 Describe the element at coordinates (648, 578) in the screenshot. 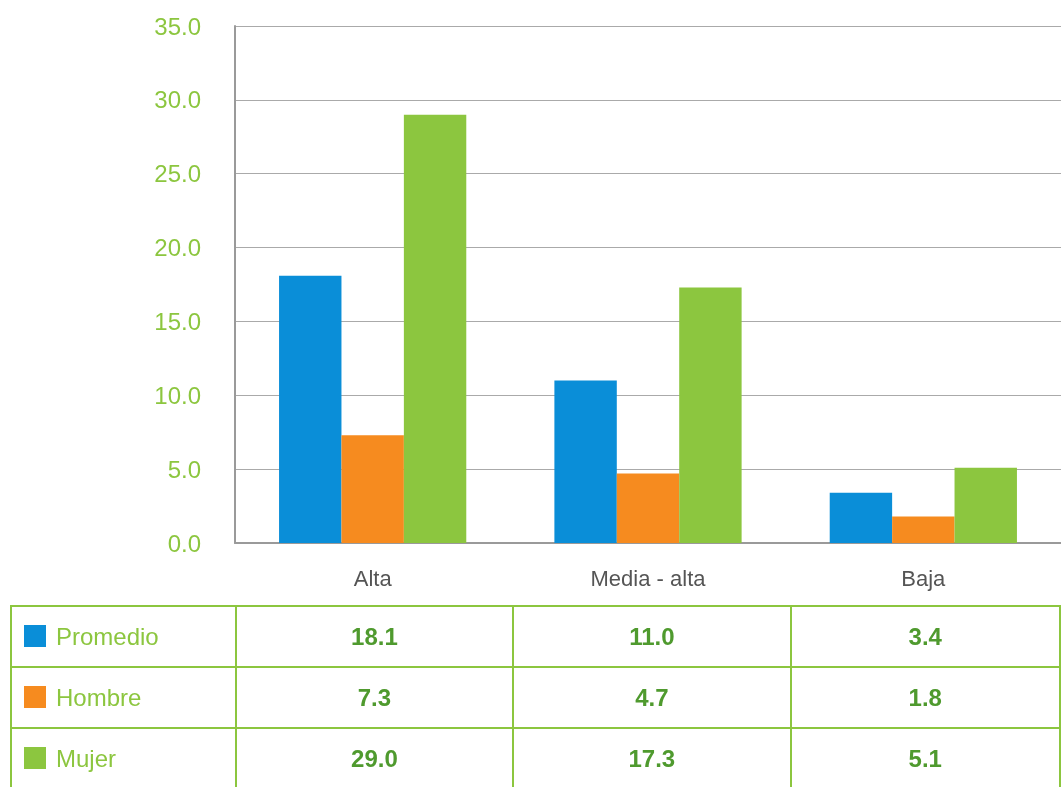

I see `x-tick-label: Media - alta` at that location.